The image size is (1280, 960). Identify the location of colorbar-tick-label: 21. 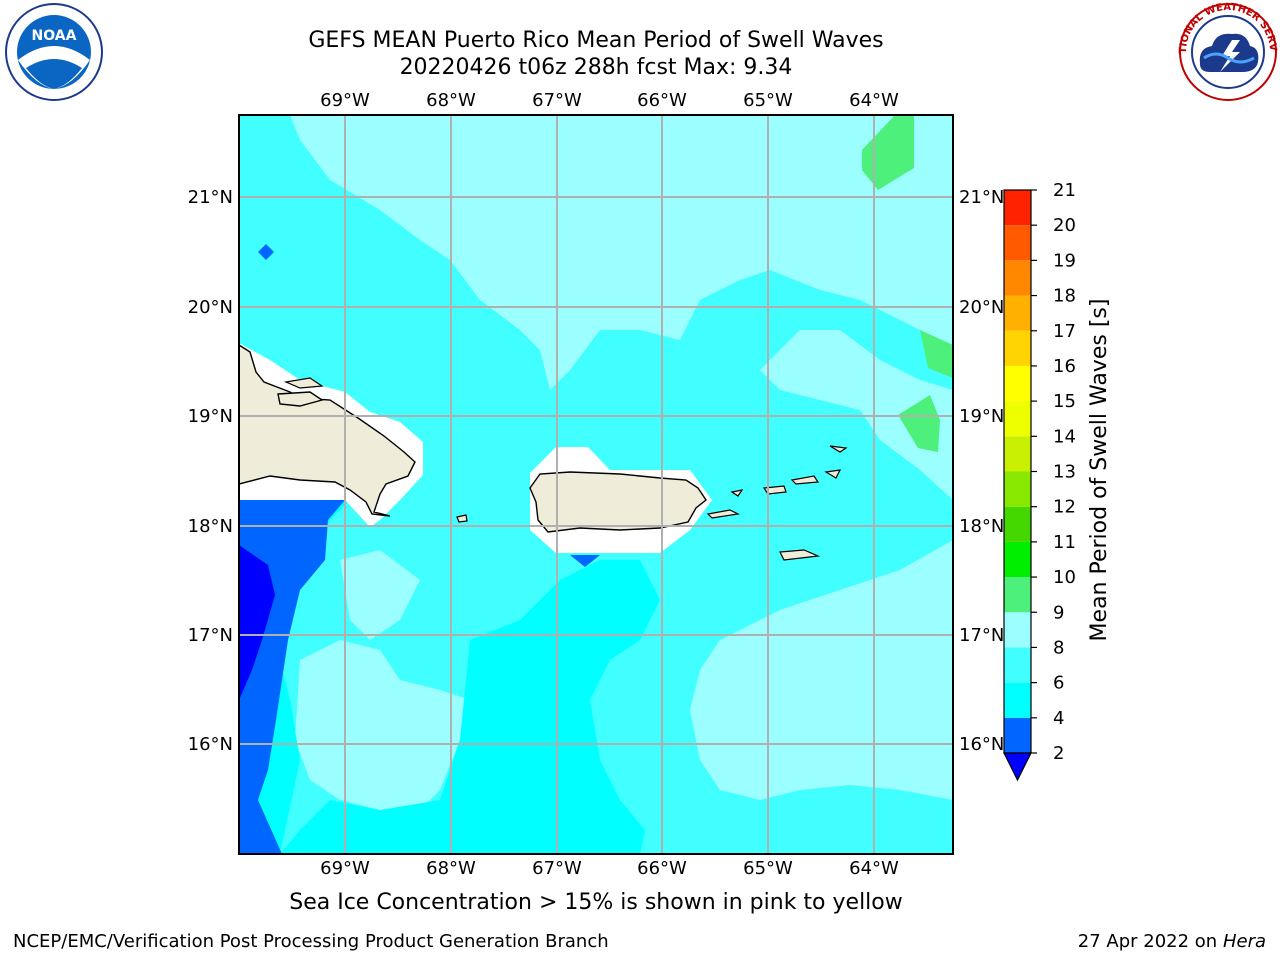
(1064, 190).